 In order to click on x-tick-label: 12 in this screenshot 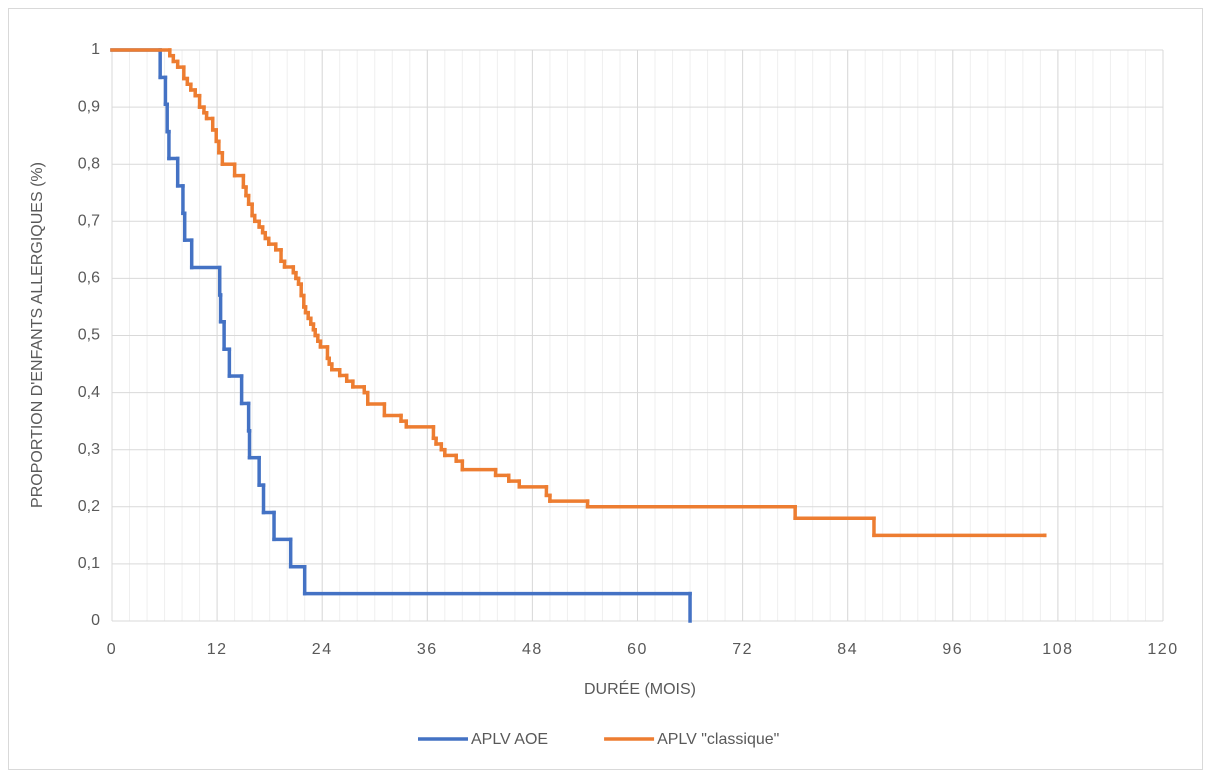, I will do `click(217, 649)`.